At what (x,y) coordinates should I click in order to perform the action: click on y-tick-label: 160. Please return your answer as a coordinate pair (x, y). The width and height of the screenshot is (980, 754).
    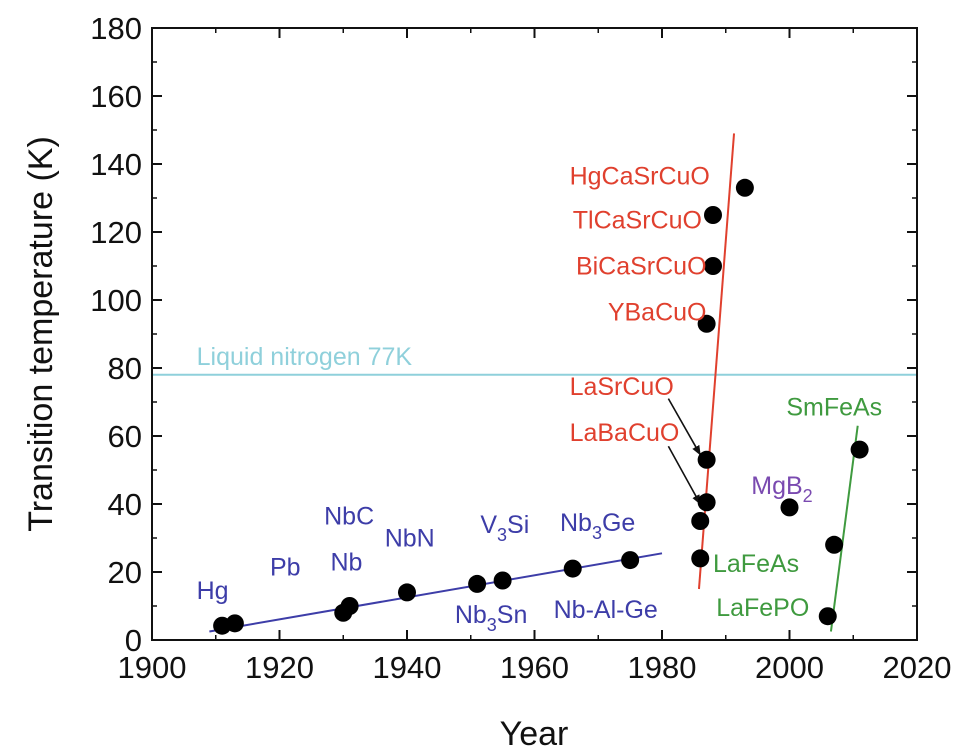
    Looking at the image, I should click on (116, 96).